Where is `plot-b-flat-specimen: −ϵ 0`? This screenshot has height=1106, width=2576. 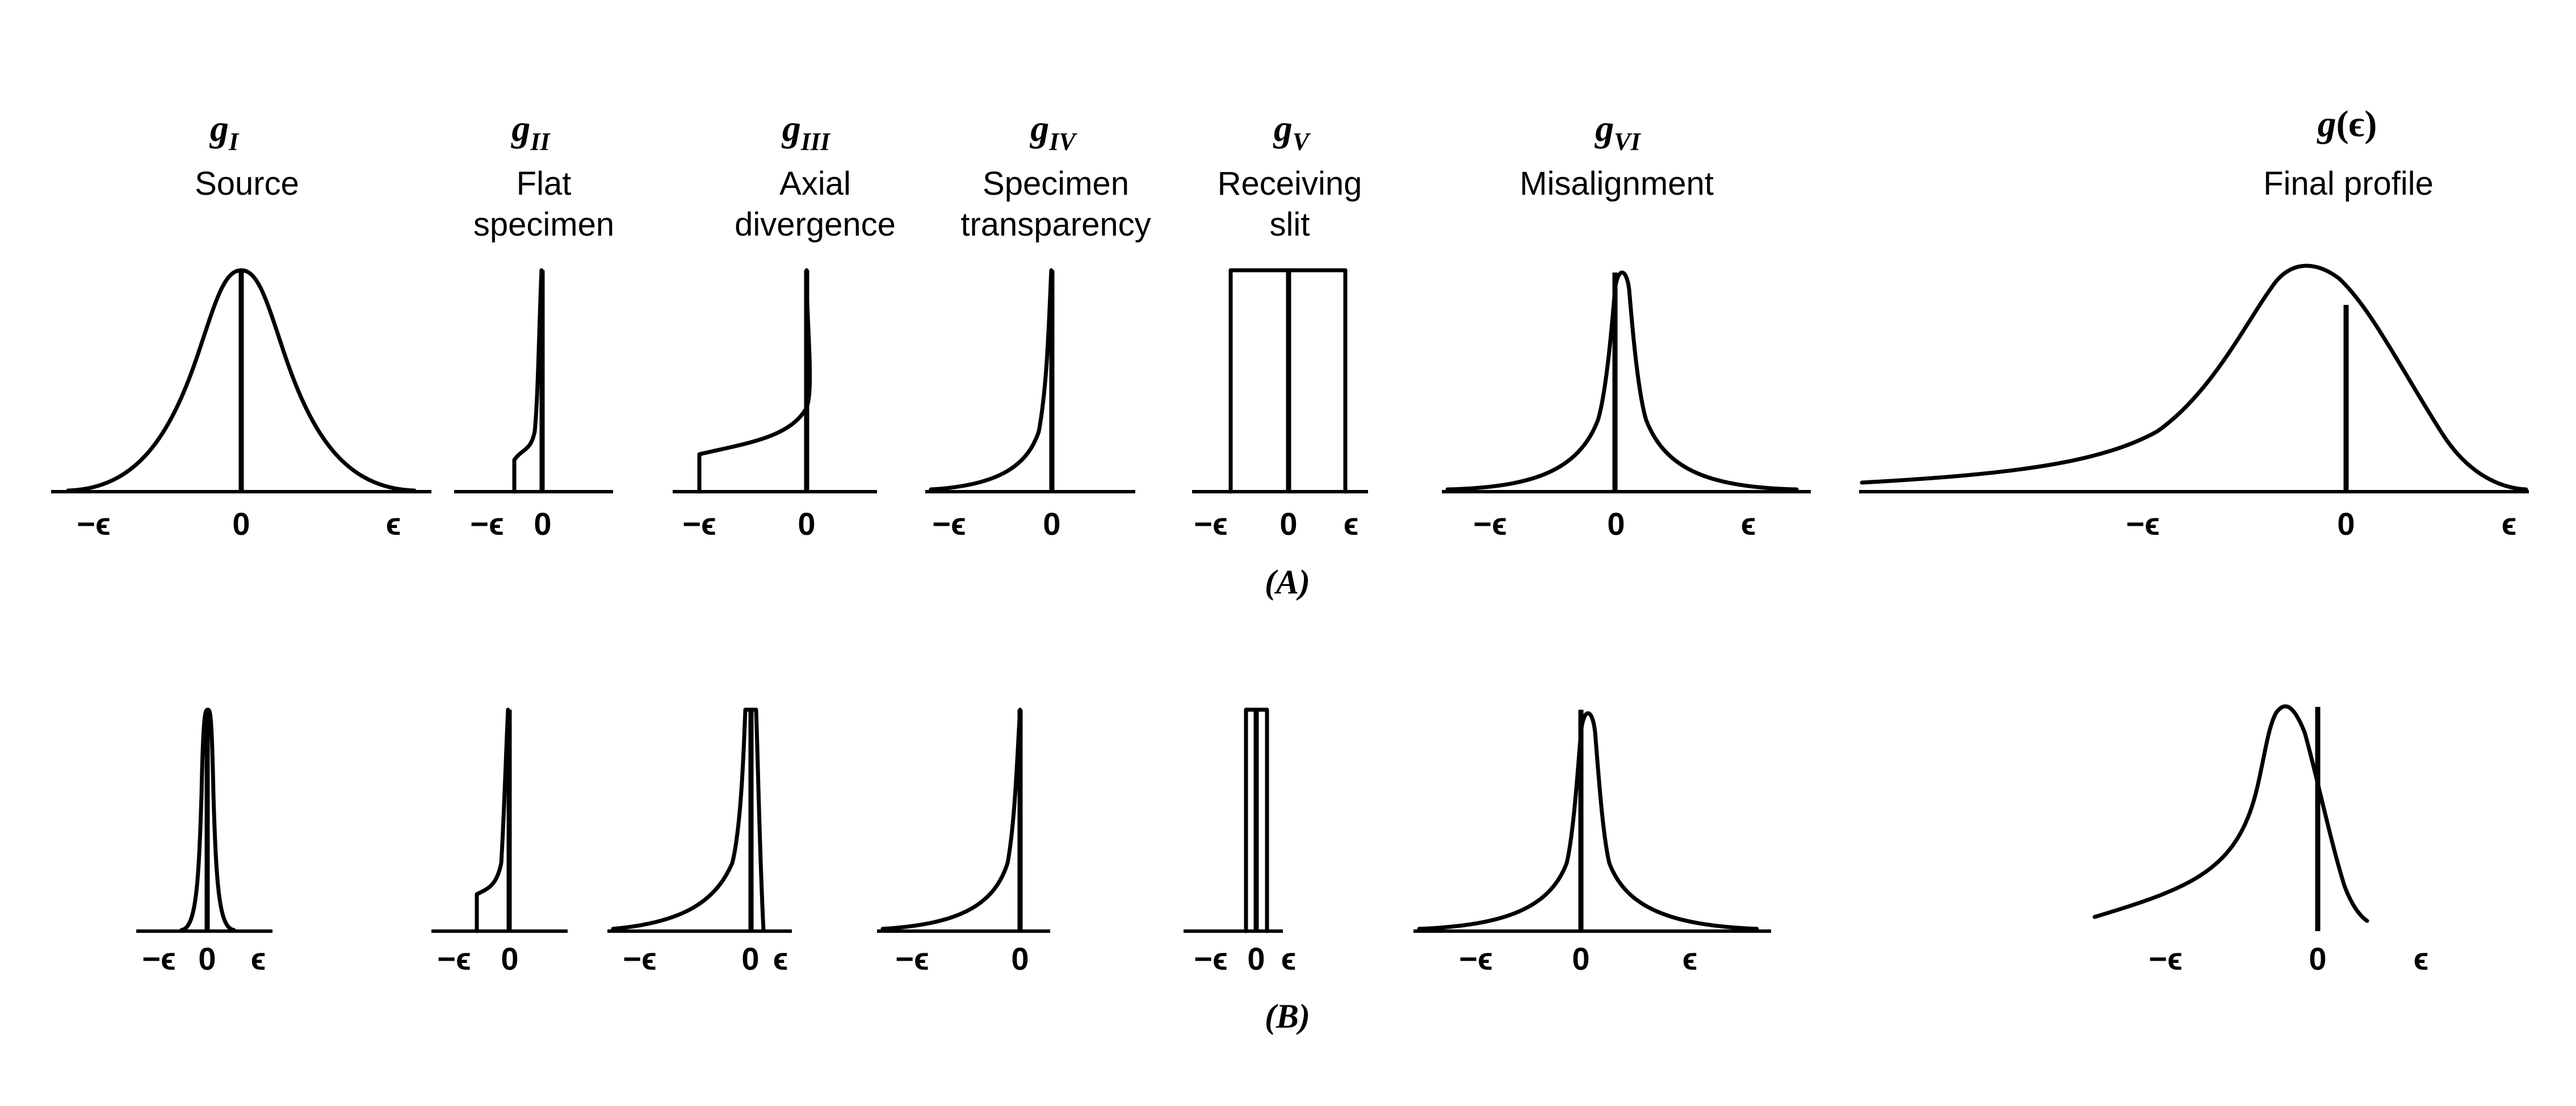
plot-b-flat-specimen: −ϵ 0 is located at coordinates (500, 842).